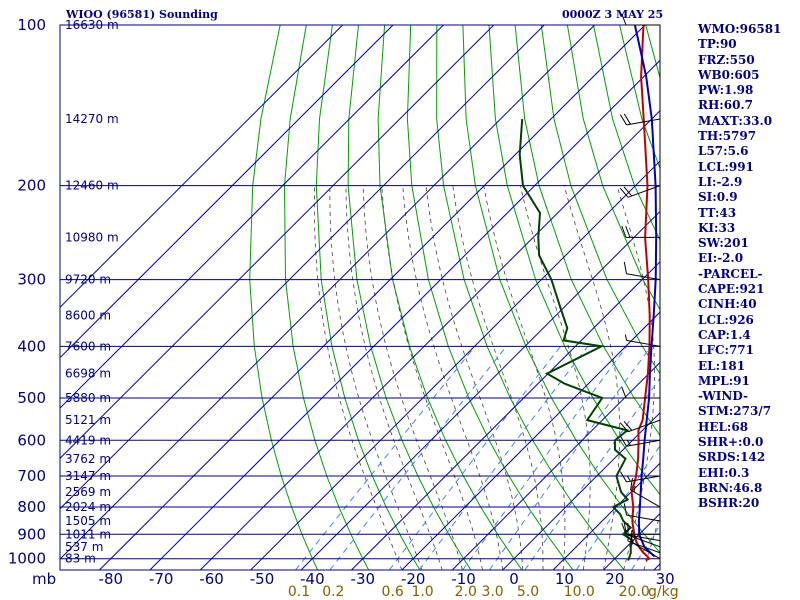  What do you see at coordinates (88, 440) in the screenshot?
I see `height-label: 4419 m` at bounding box center [88, 440].